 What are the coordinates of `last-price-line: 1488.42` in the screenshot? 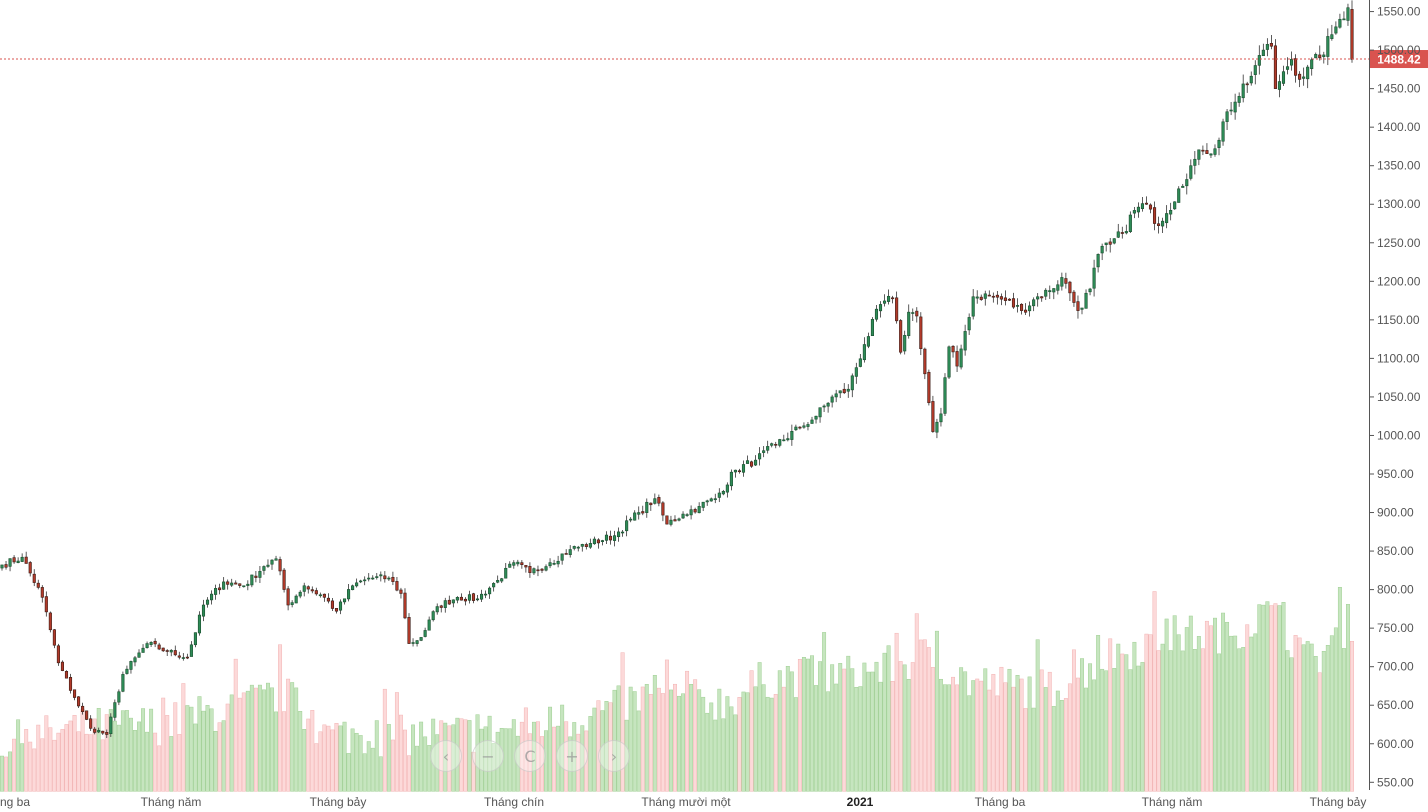 It's located at (714, 59).